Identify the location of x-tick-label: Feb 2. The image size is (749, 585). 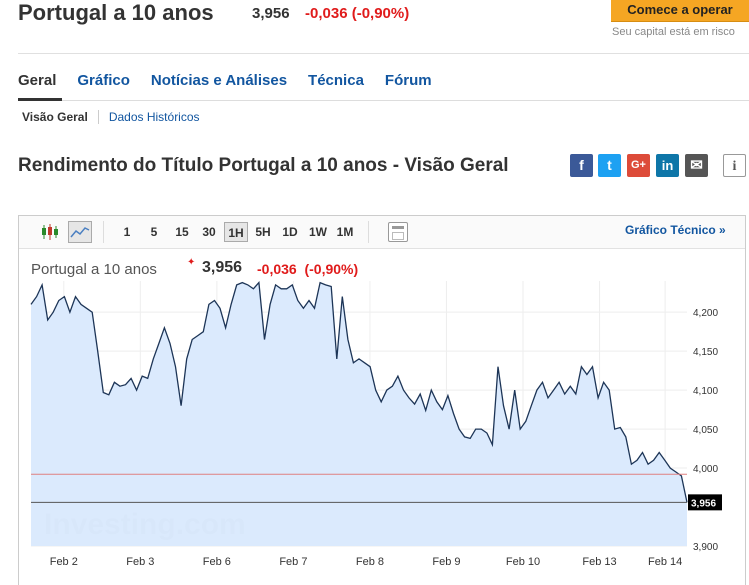
(64, 562).